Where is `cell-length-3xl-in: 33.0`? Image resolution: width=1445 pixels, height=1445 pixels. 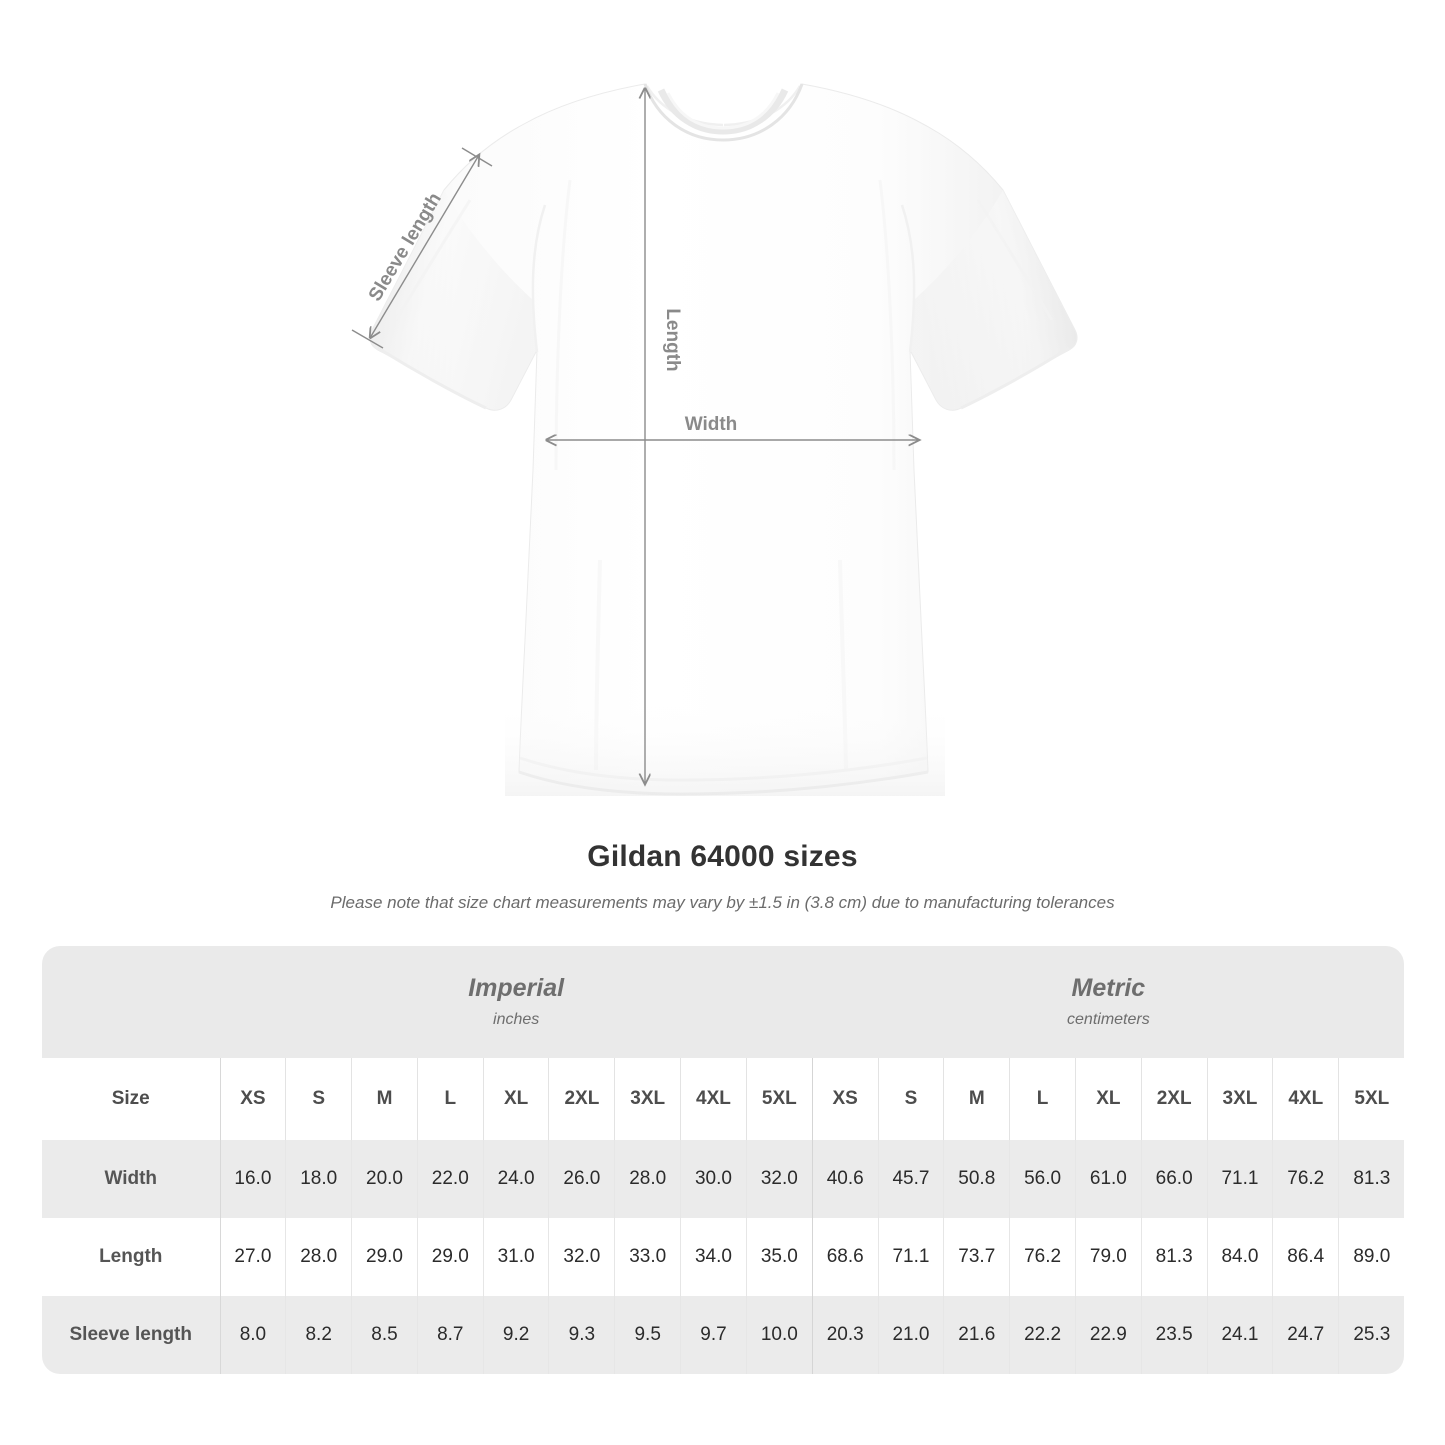
cell-length-3xl-in: 33.0 is located at coordinates (648, 1257).